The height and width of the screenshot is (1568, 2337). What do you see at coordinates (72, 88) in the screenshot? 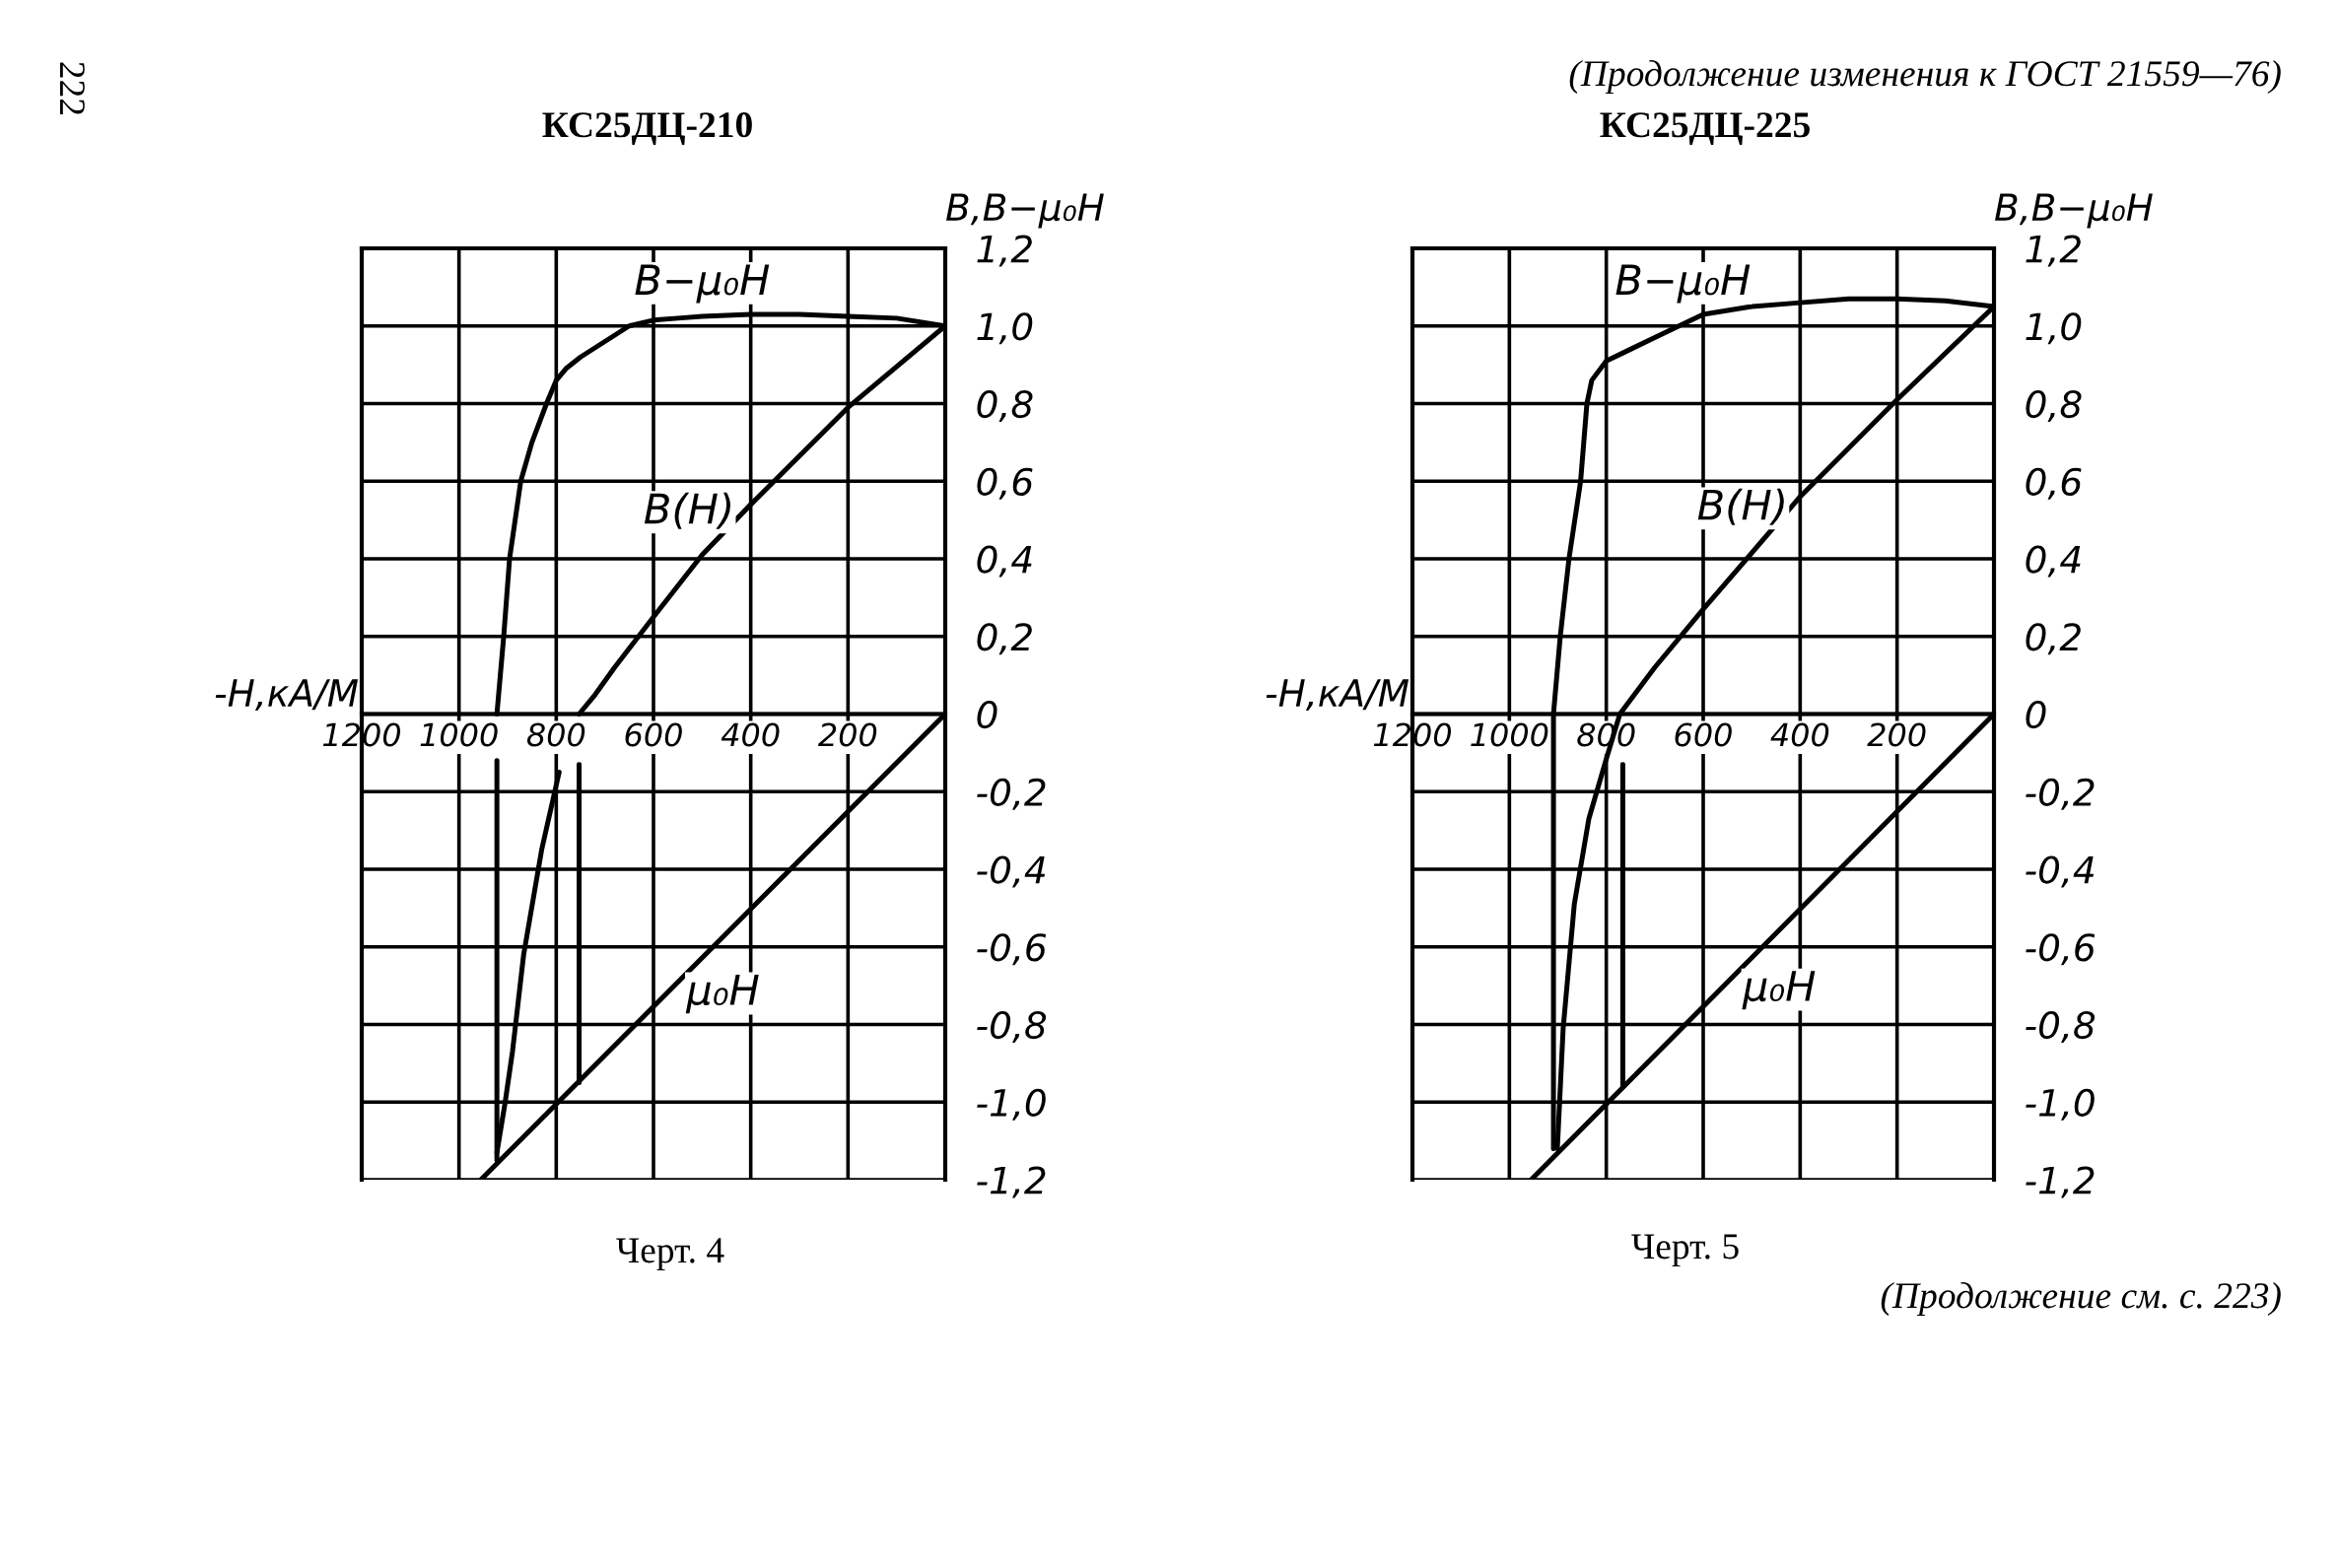
I see `text: 222` at bounding box center [72, 88].